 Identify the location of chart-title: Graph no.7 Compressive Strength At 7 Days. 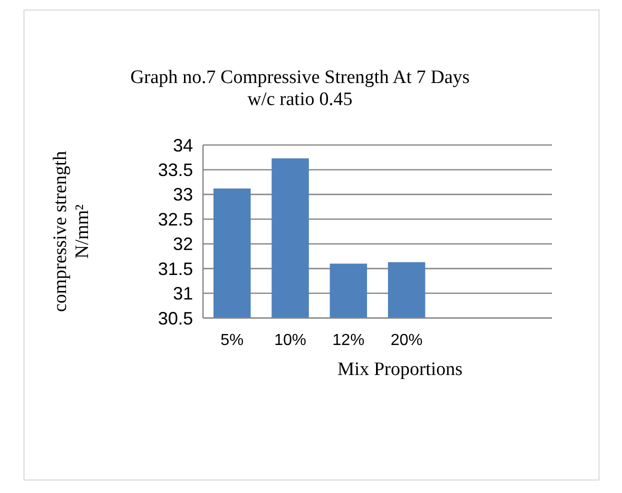
(300, 77).